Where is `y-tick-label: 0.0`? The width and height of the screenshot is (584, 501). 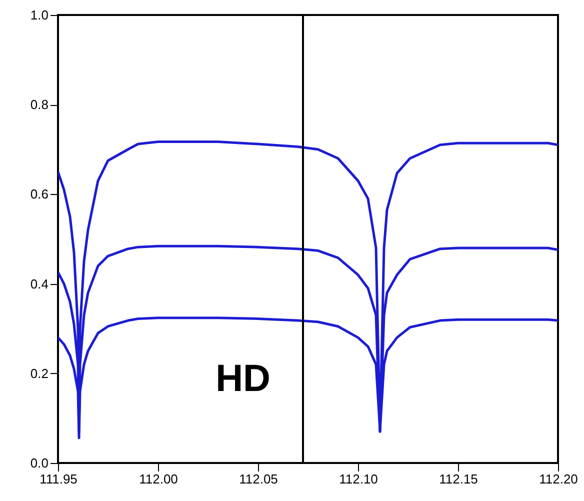
y-tick-label: 0.0 is located at coordinates (39, 463).